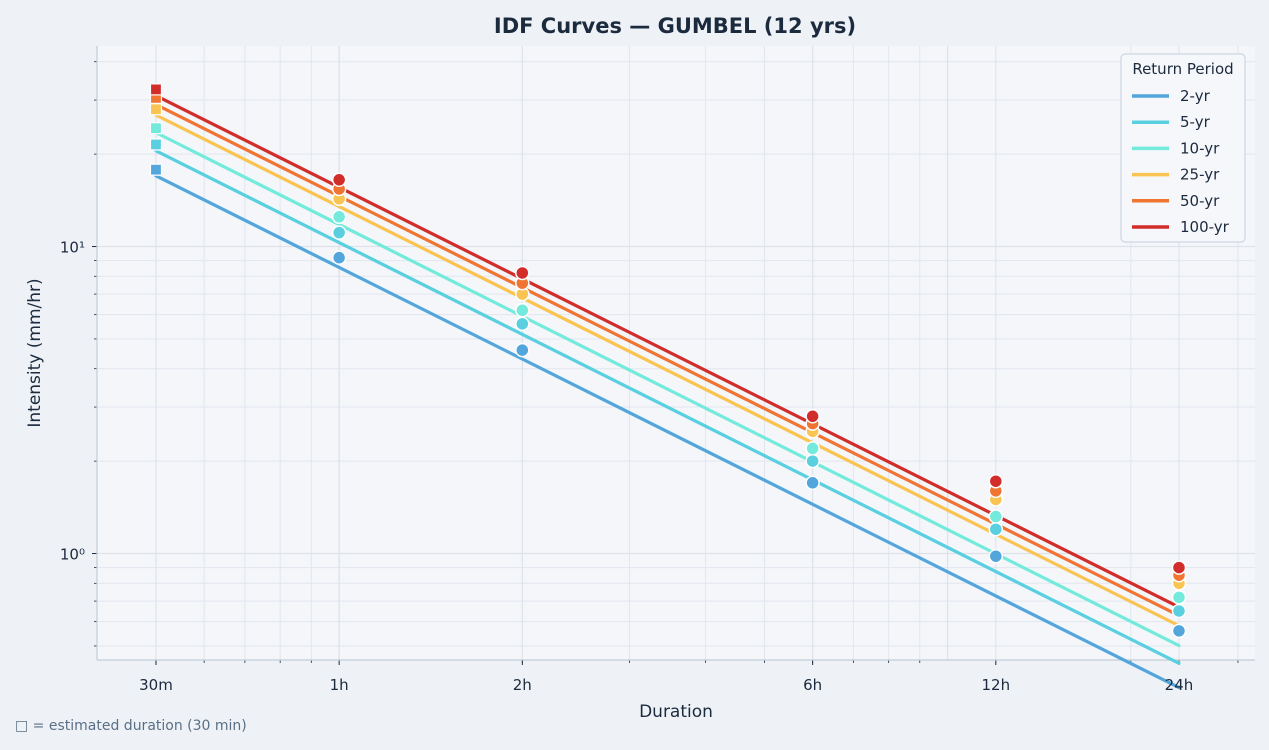  Describe the element at coordinates (72, 248) in the screenshot. I see `y-tick-label: 10¹` at that location.